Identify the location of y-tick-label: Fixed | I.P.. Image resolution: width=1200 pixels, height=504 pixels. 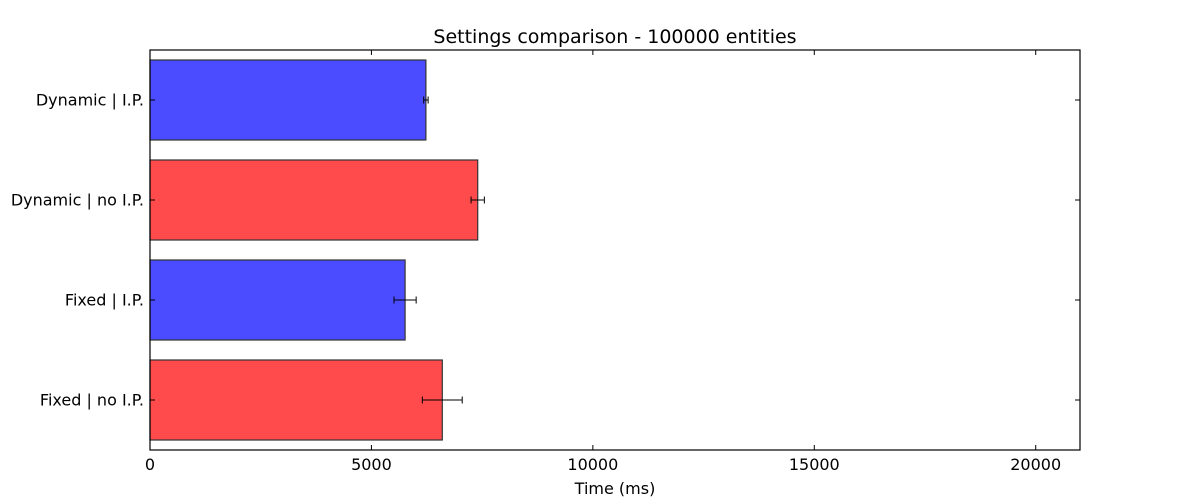
(104, 300).